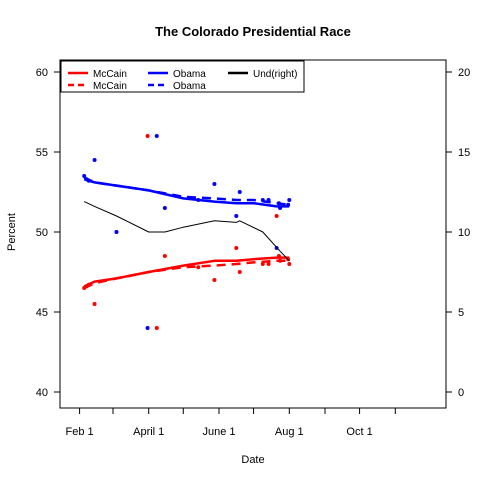 The image size is (480, 480). I want to click on obama-dashed-trend-line, so click(186, 191).